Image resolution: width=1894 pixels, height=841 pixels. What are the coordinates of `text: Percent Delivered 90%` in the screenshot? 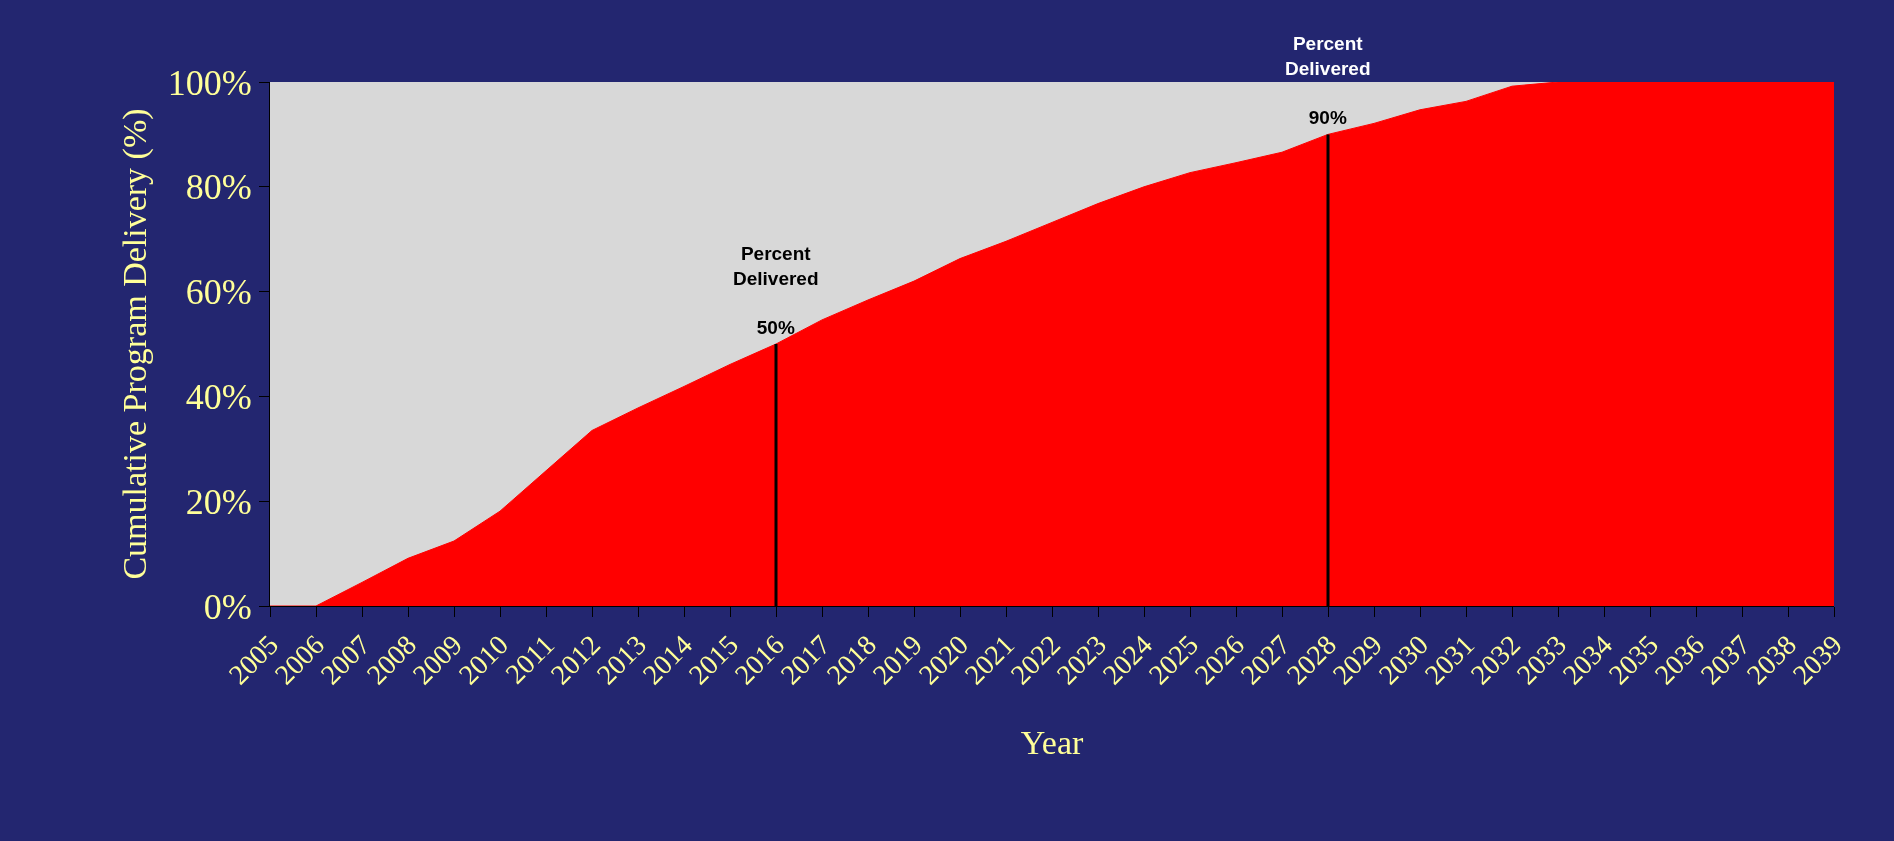 It's located at (1328, 81).